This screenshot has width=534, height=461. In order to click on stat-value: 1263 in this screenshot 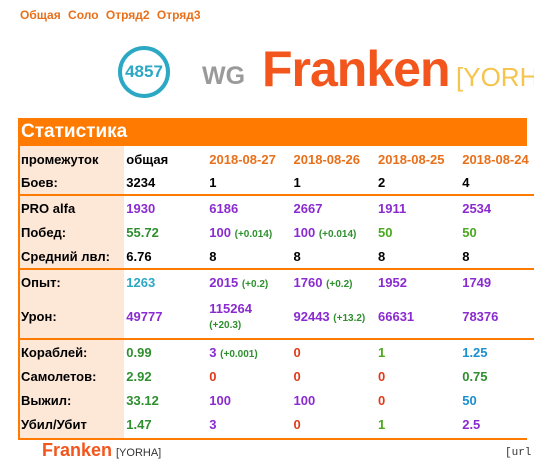, I will do `click(141, 282)`.